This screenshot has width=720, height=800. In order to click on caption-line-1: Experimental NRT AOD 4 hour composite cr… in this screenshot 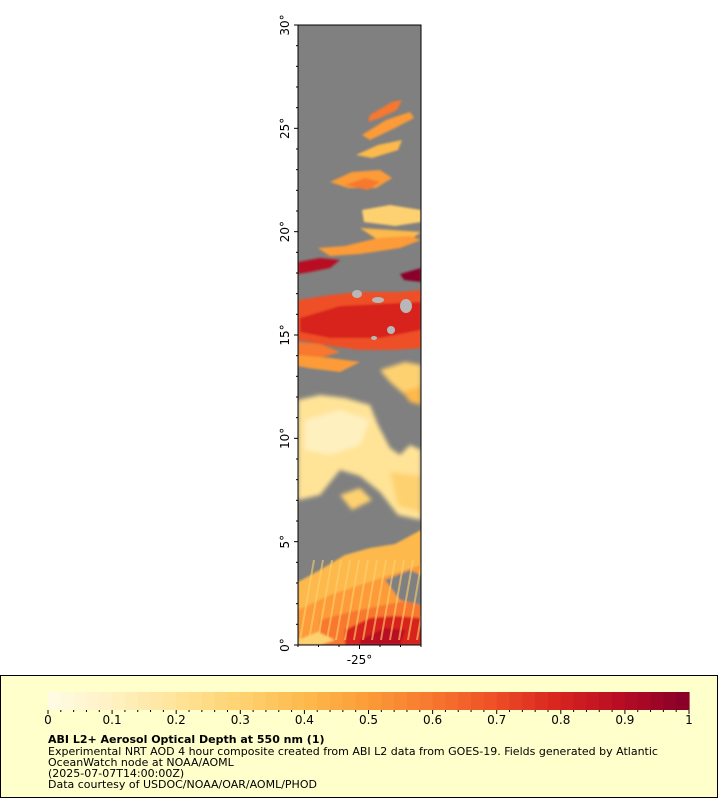, I will do `click(353, 751)`.